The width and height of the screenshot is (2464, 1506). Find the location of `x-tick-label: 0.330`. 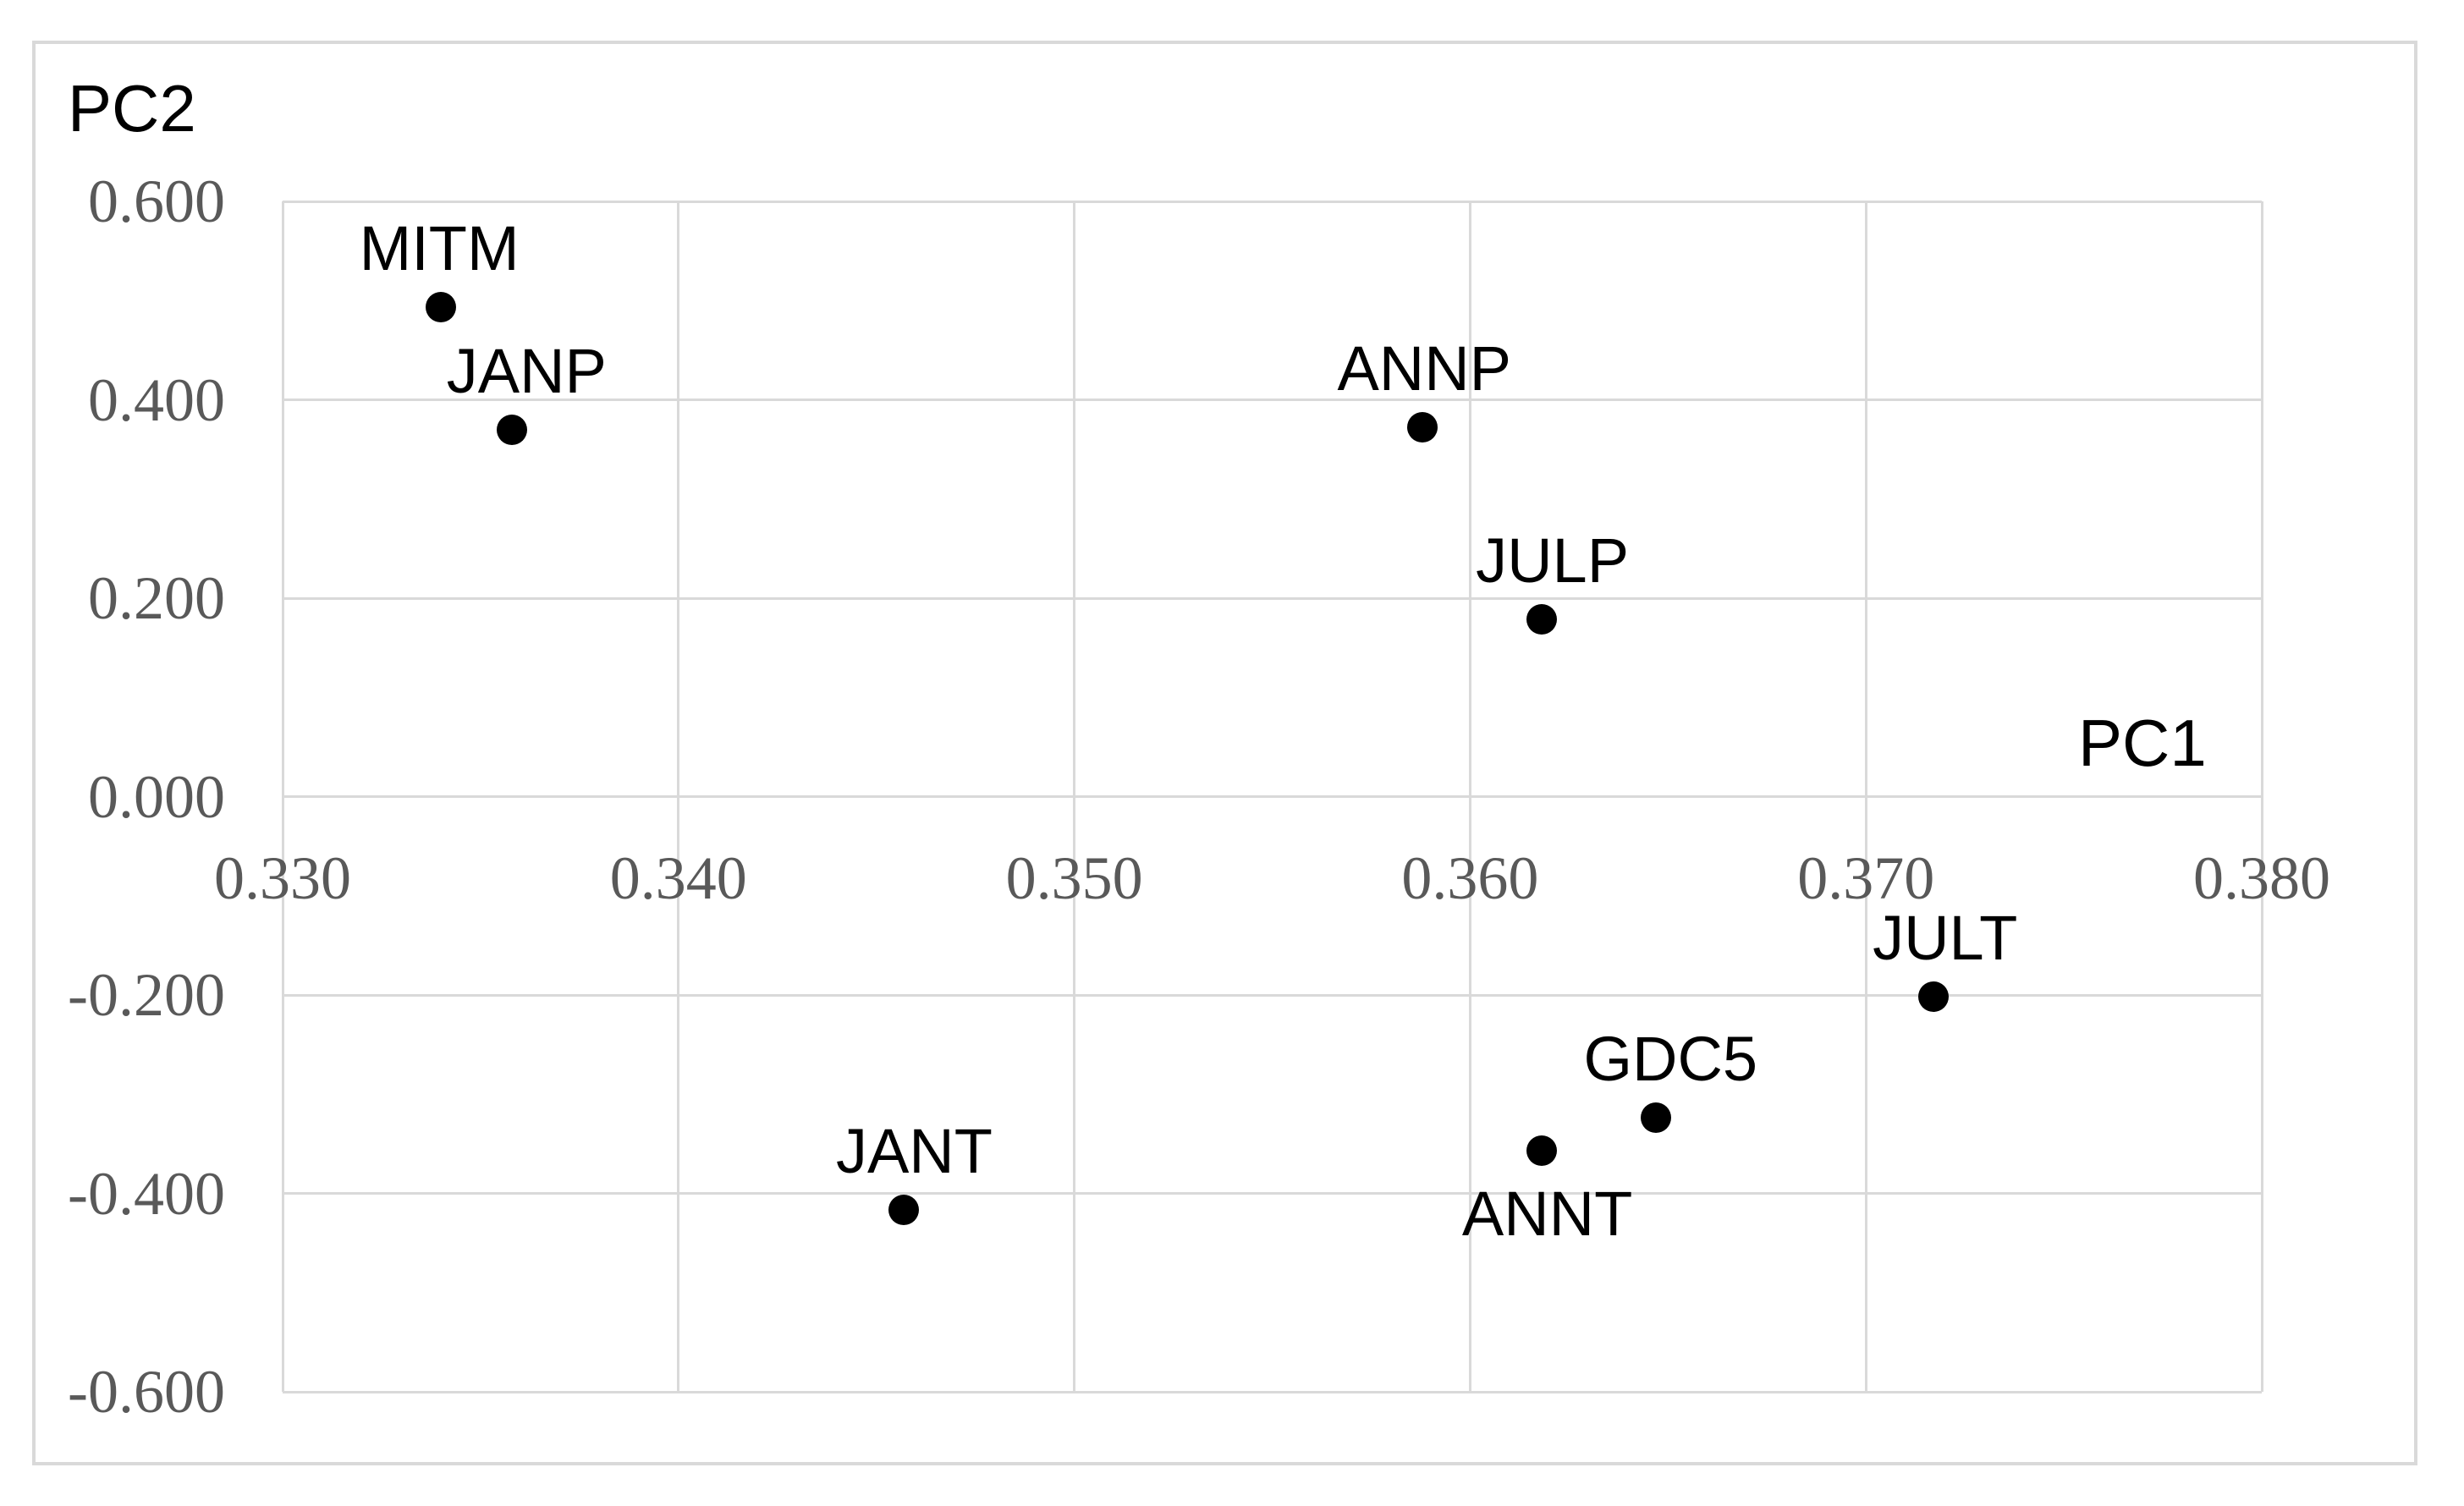

x-tick-label: 0.330 is located at coordinates (282, 878).